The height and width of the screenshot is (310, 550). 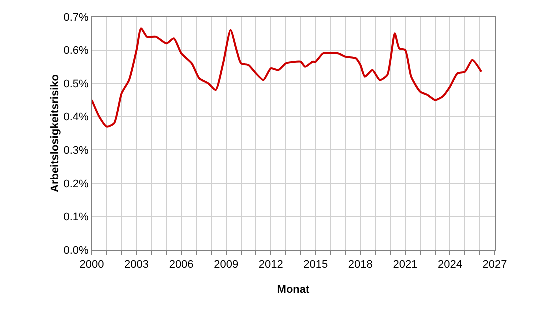 I want to click on x-axis-title: Monat, so click(x=293, y=290).